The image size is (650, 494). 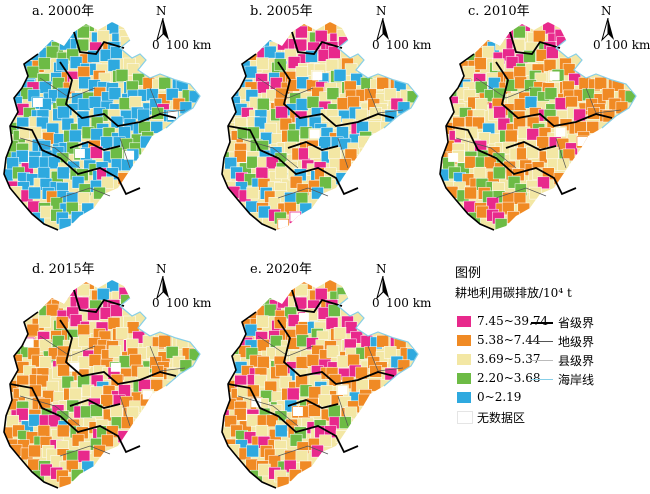 I want to click on north-arrow-icon, so click(x=162, y=30).